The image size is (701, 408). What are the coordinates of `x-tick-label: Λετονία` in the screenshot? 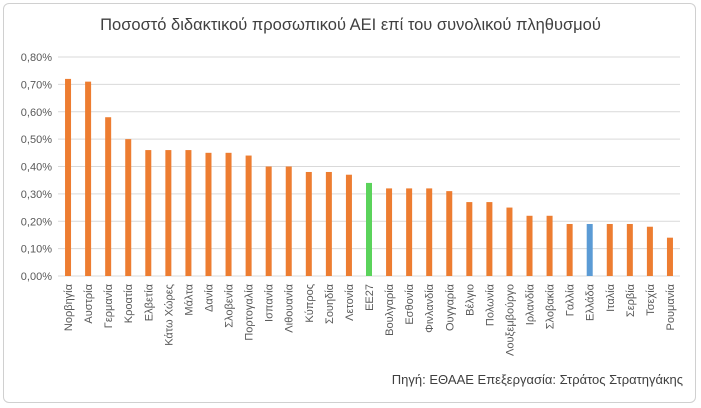 It's located at (350, 302).